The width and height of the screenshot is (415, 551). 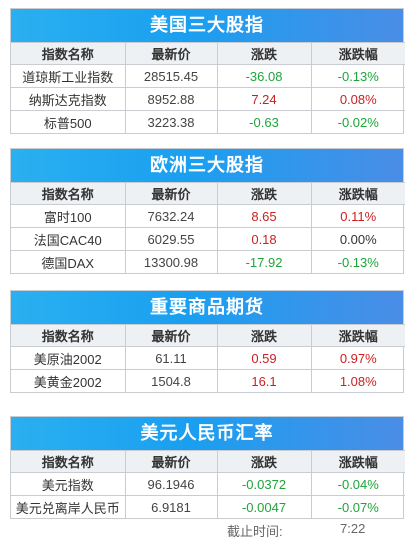 I want to click on panel-title: 欧洲三大股指, so click(x=207, y=165).